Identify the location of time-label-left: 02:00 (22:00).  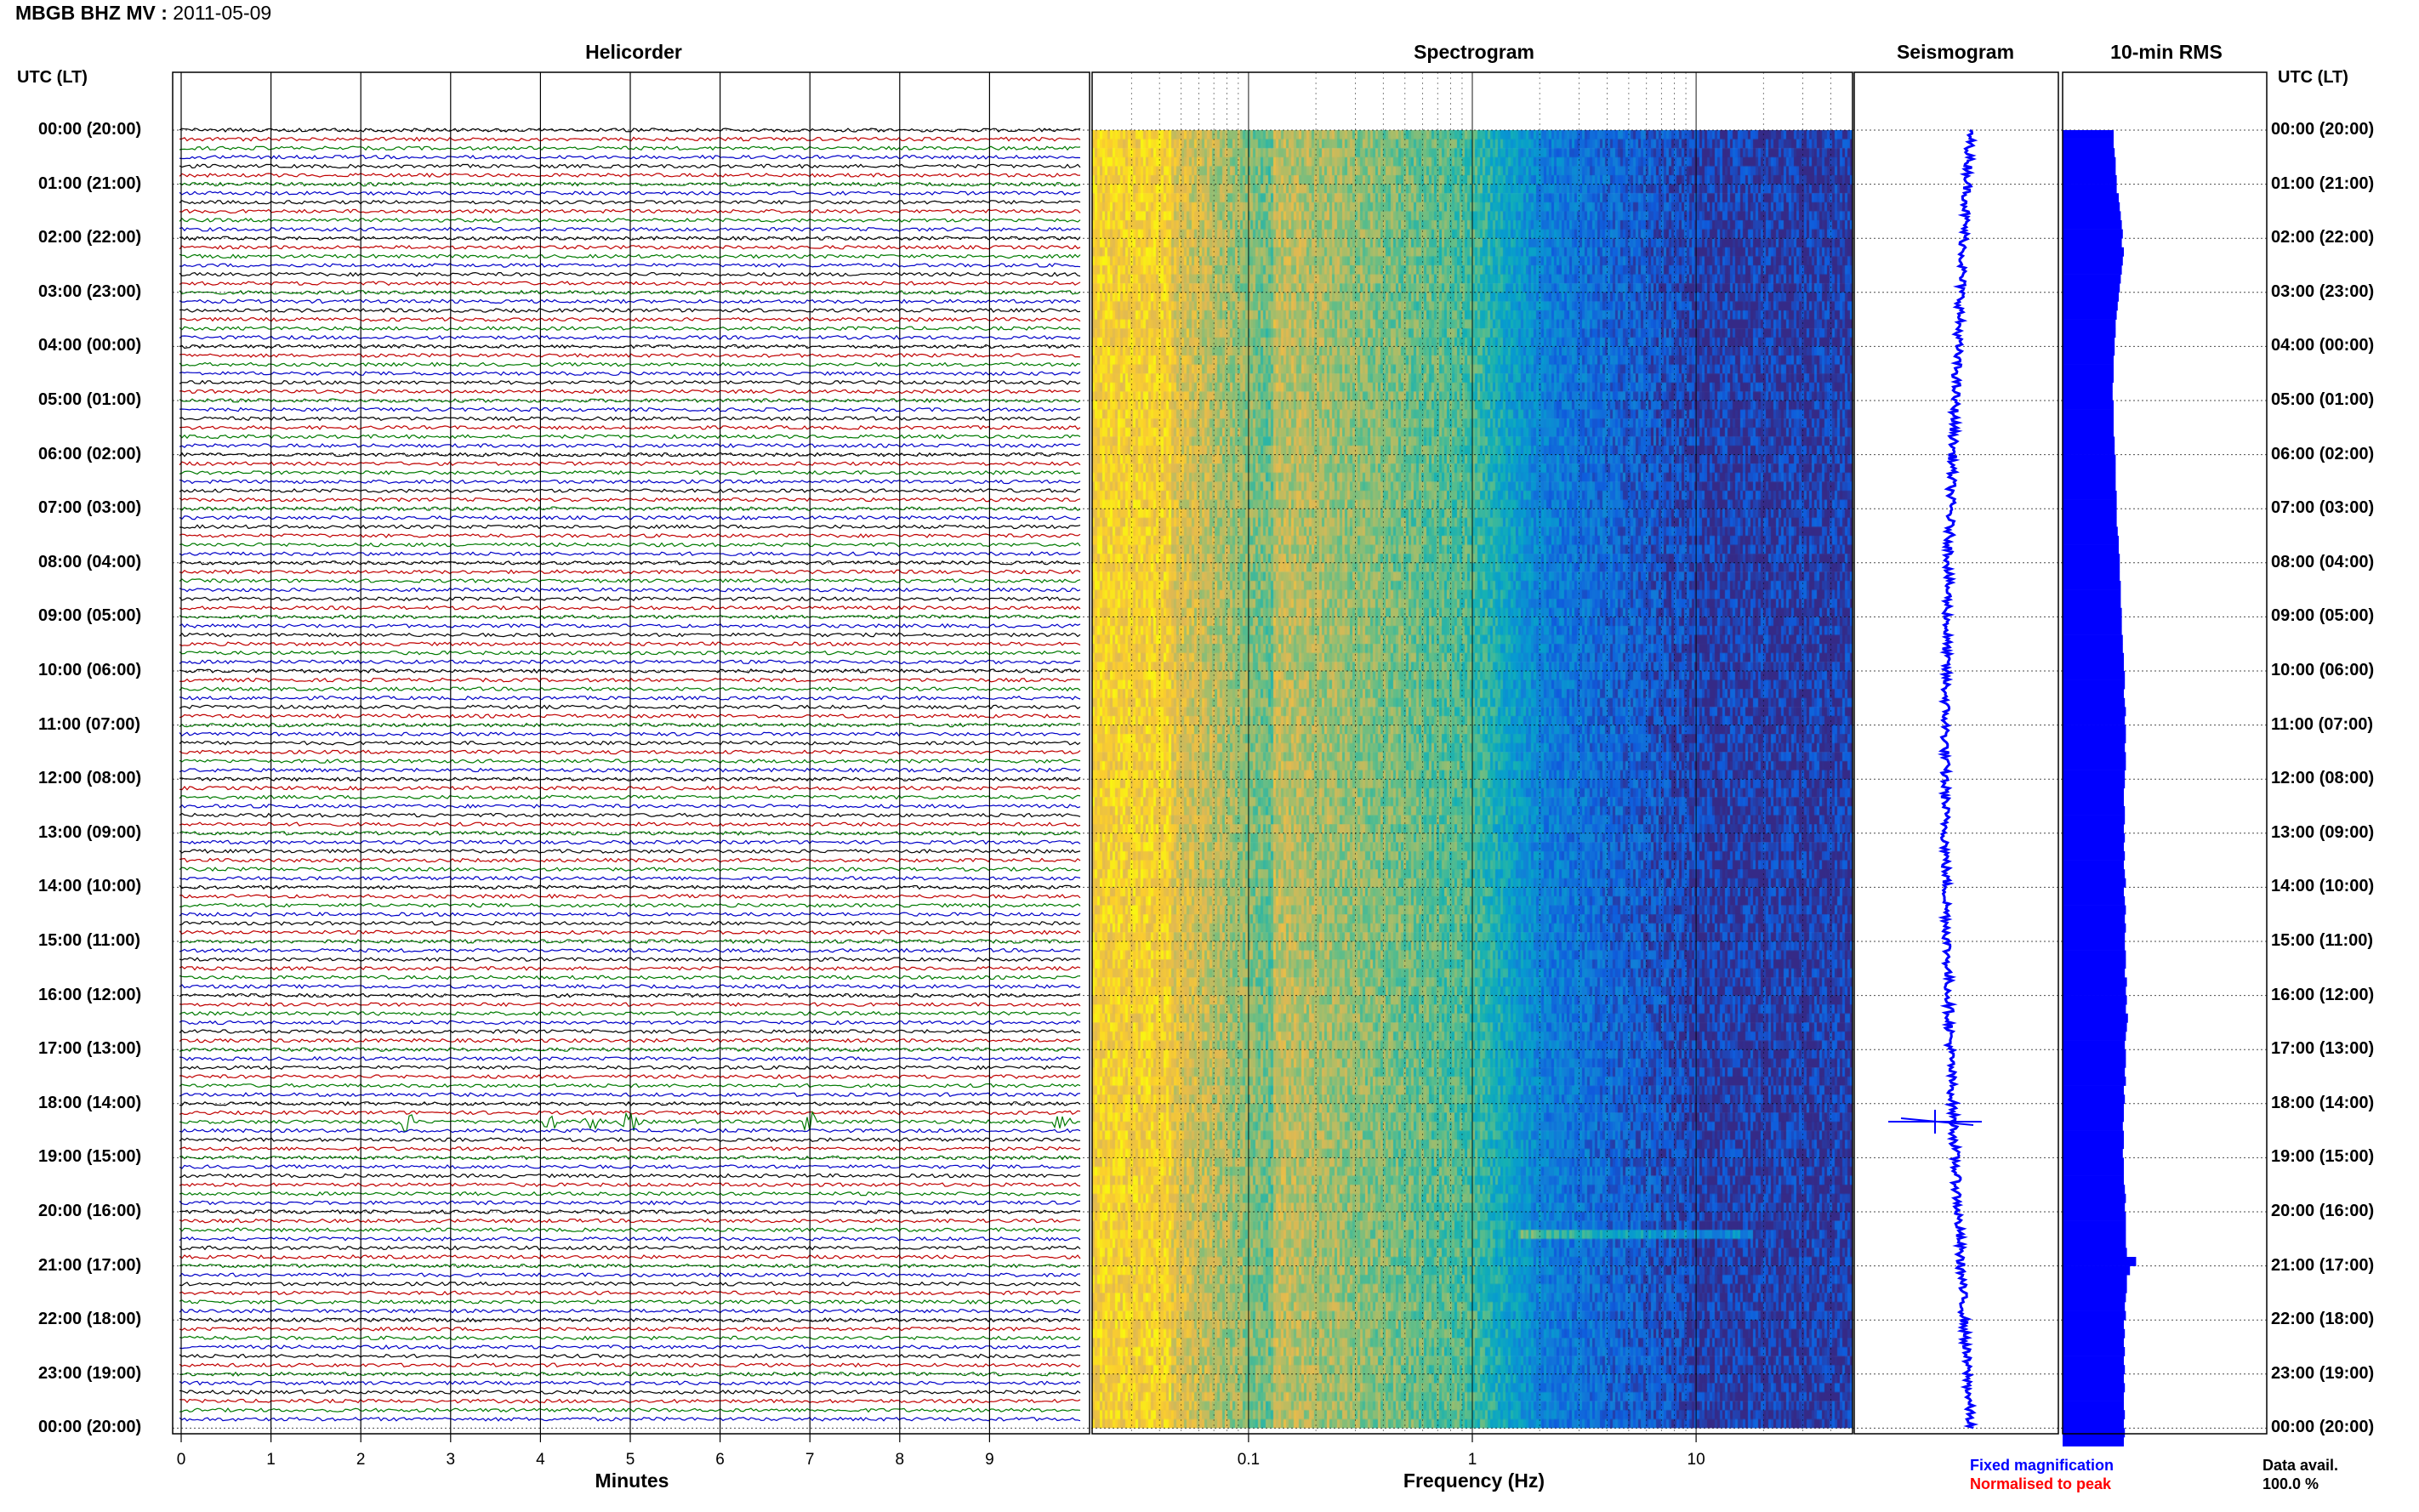
(90, 237).